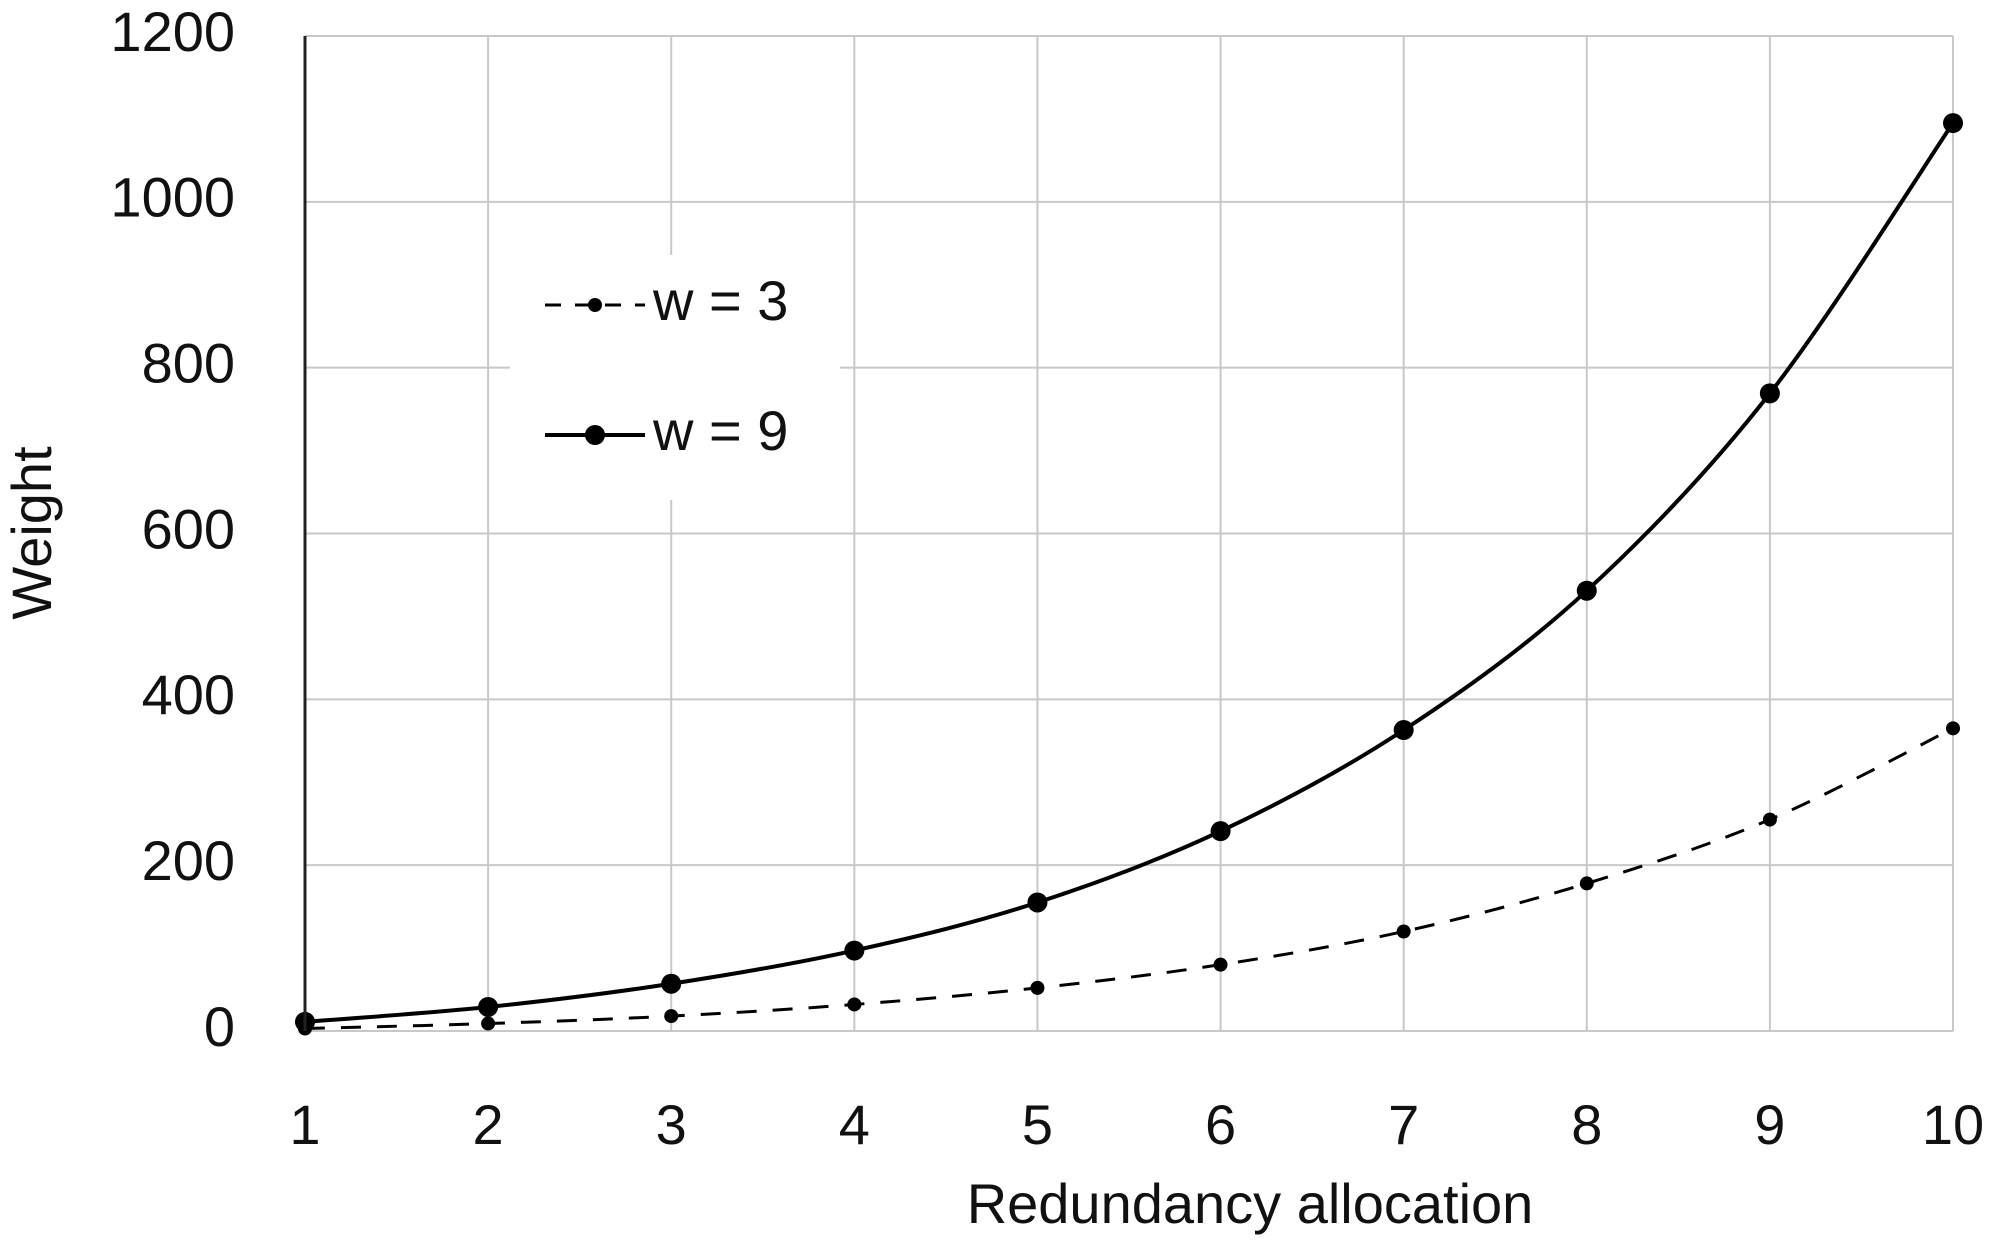  I want to click on x-tick-label: 4, so click(854, 1124).